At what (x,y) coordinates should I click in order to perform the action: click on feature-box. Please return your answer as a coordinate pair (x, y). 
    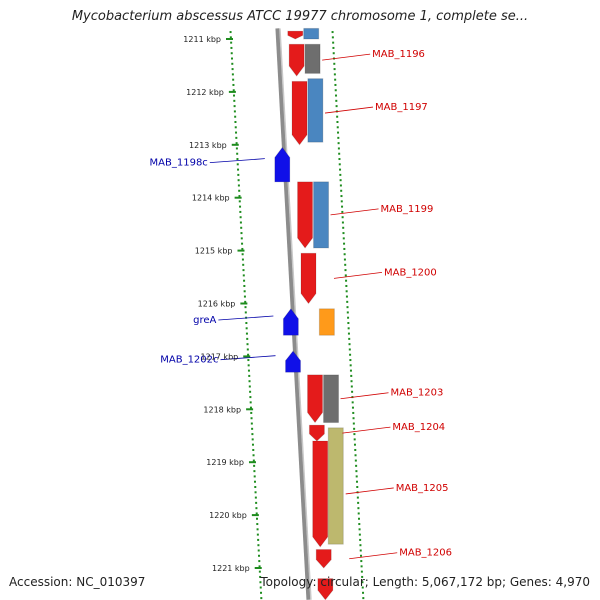
    Looking at the image, I should click on (315, 110).